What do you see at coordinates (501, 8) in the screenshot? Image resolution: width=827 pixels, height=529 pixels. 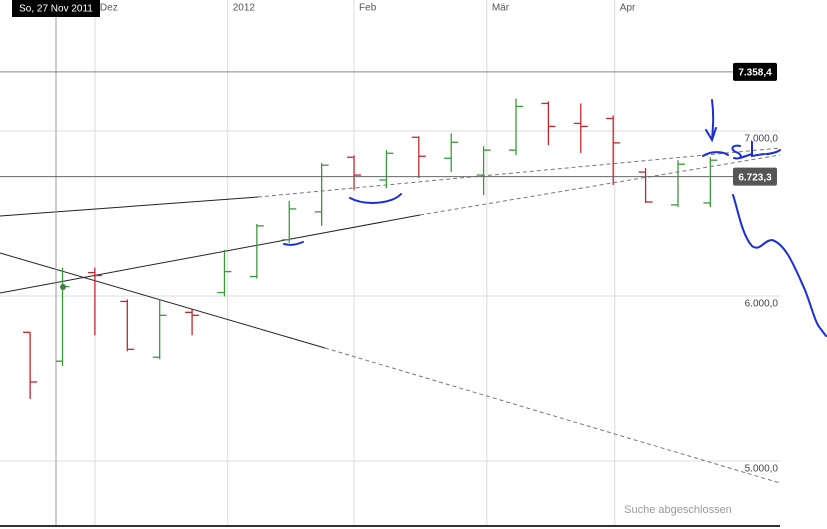 I see `x-tick-label: Mär` at bounding box center [501, 8].